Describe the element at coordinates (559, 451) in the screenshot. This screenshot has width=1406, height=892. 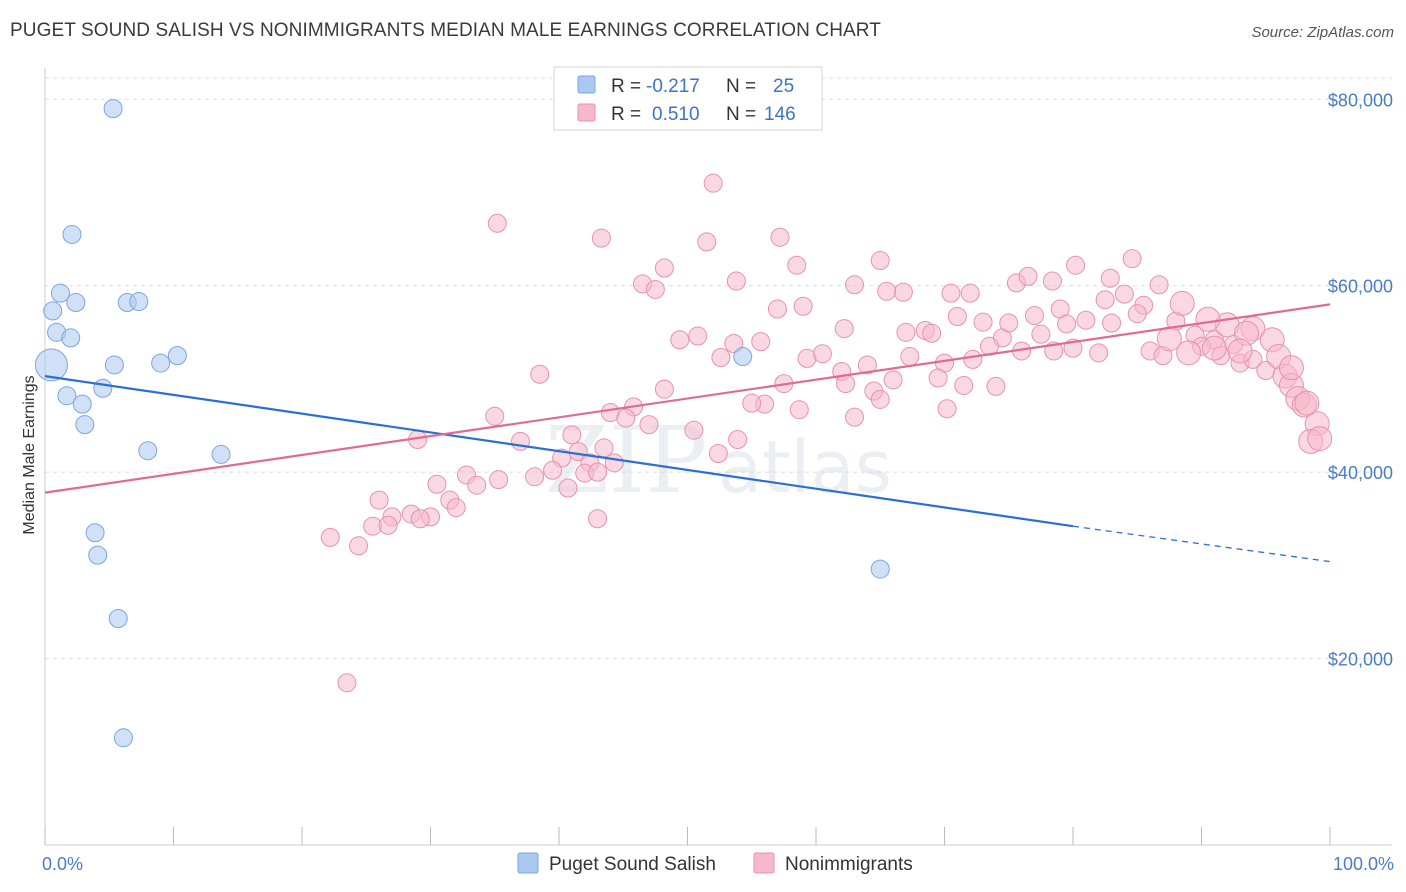
I see `trend-line-puget-sound-salish` at that location.